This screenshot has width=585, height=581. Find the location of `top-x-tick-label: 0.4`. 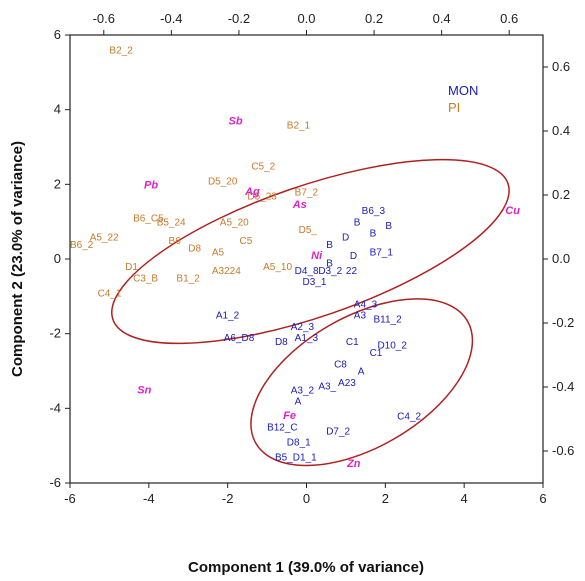

top-x-tick-label: 0.4 is located at coordinates (442, 18).